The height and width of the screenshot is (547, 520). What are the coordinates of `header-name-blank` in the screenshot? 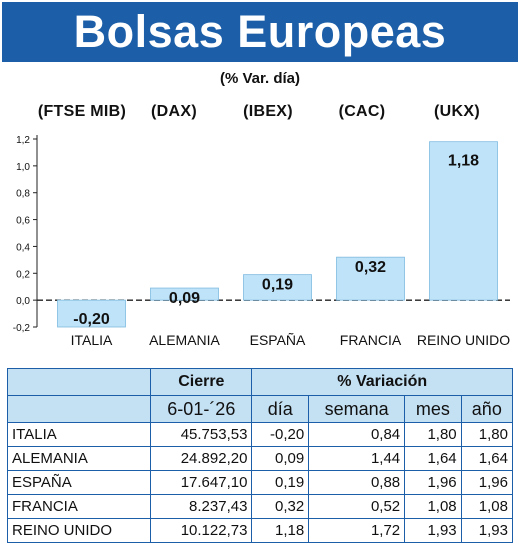 It's located at (79, 382).